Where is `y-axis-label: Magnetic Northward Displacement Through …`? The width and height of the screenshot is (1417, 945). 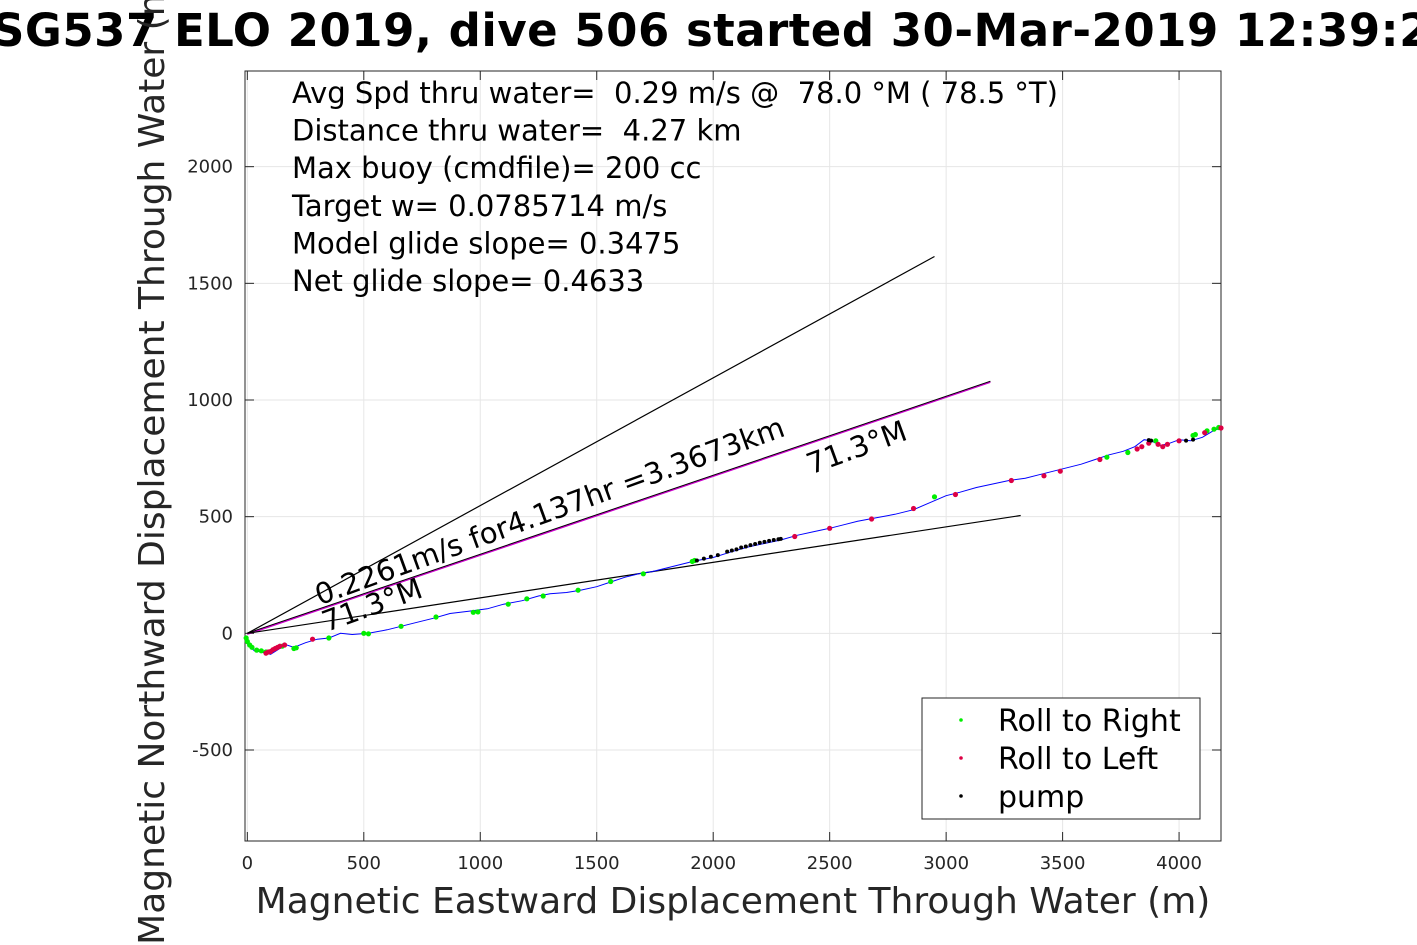 y-axis-label: Magnetic Northward Displacement Through … is located at coordinates (152, 472).